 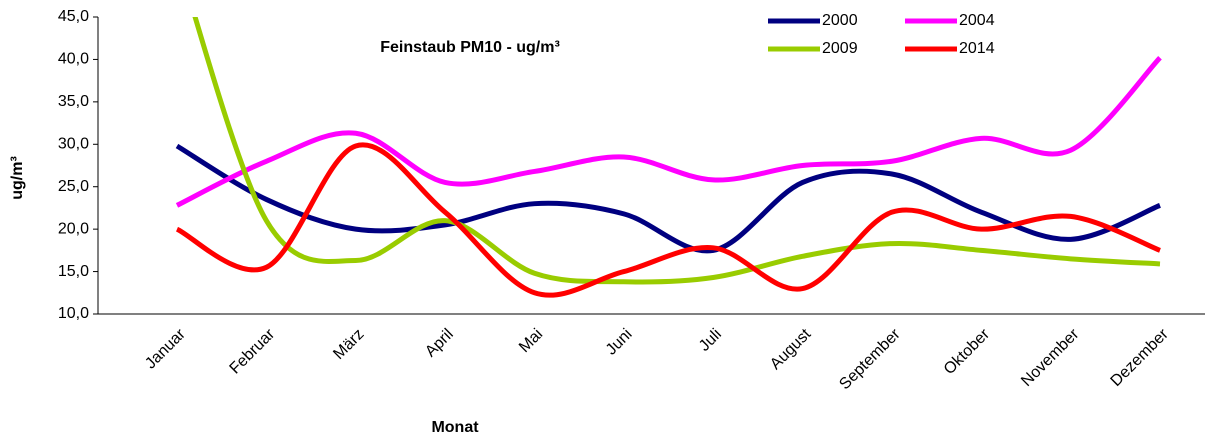 What do you see at coordinates (253, 351) in the screenshot?
I see `x-tick-label: Februar` at bounding box center [253, 351].